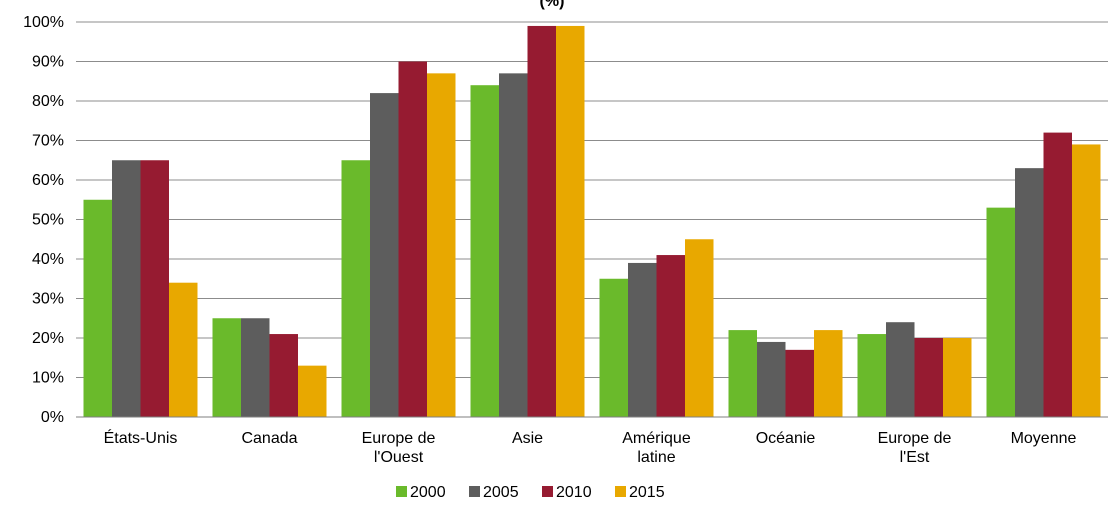 The width and height of the screenshot is (1114, 506). What do you see at coordinates (52, 417) in the screenshot?
I see `y-tick-label: 0%` at bounding box center [52, 417].